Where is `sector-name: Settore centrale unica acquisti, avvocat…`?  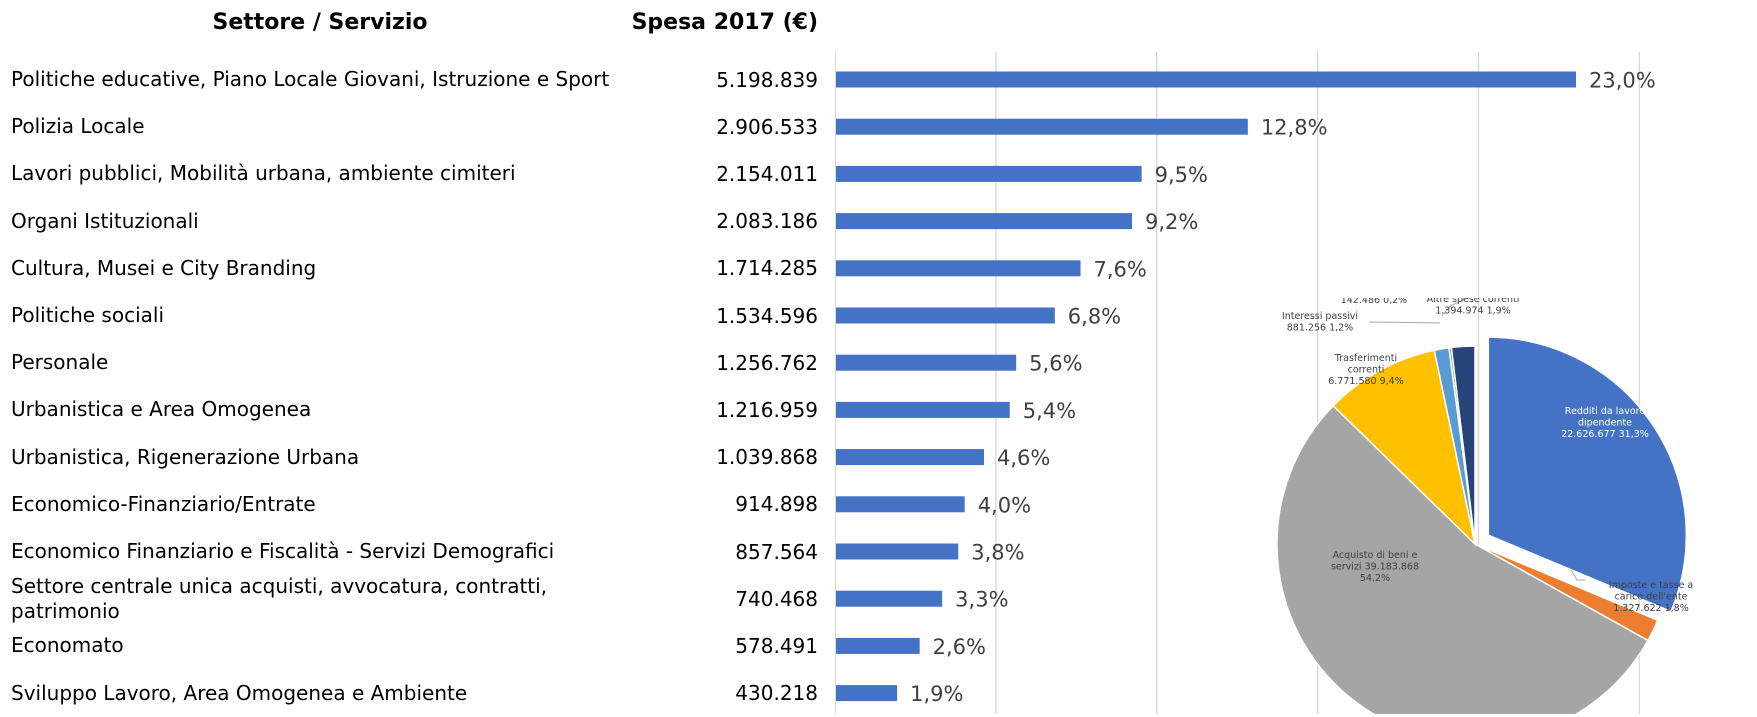 sector-name: Settore centrale unica acquisti, avvocat… is located at coordinates (279, 598).